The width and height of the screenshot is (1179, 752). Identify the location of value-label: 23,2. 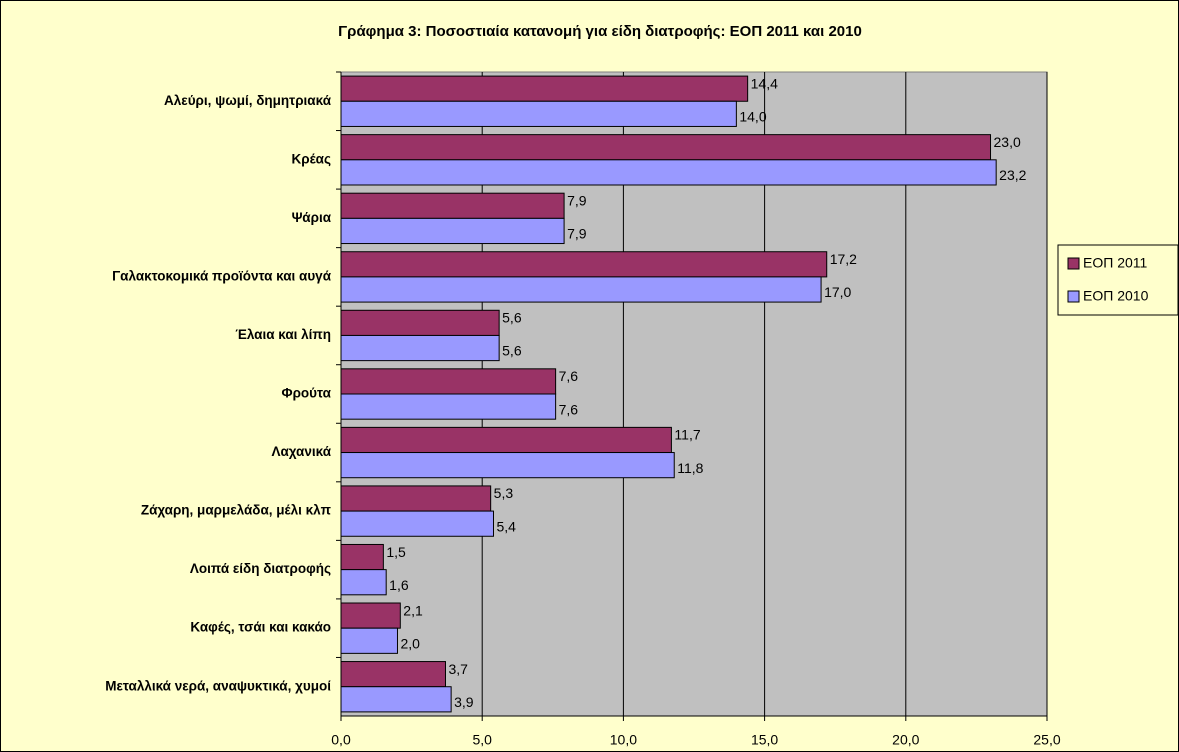
(1012, 175).